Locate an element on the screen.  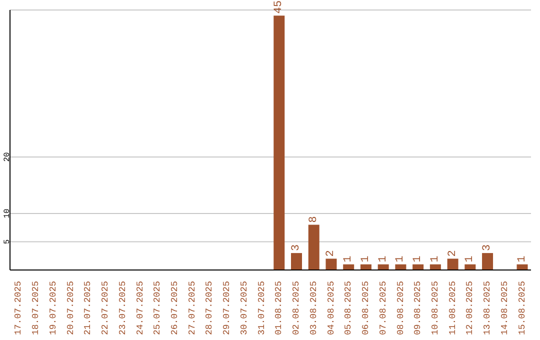
x-tick-label: 01.08.2025 is located at coordinates (279, 308).